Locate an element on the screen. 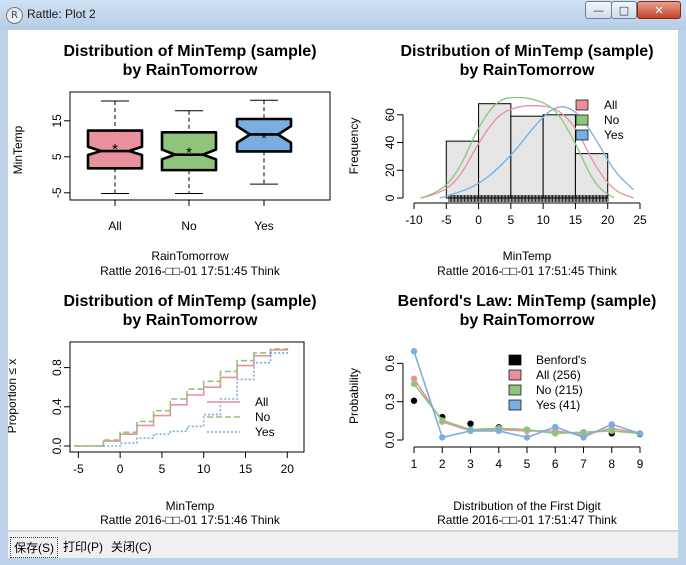 Image resolution: width=686 pixels, height=565 pixels. series-no is located at coordinates (527, 408).